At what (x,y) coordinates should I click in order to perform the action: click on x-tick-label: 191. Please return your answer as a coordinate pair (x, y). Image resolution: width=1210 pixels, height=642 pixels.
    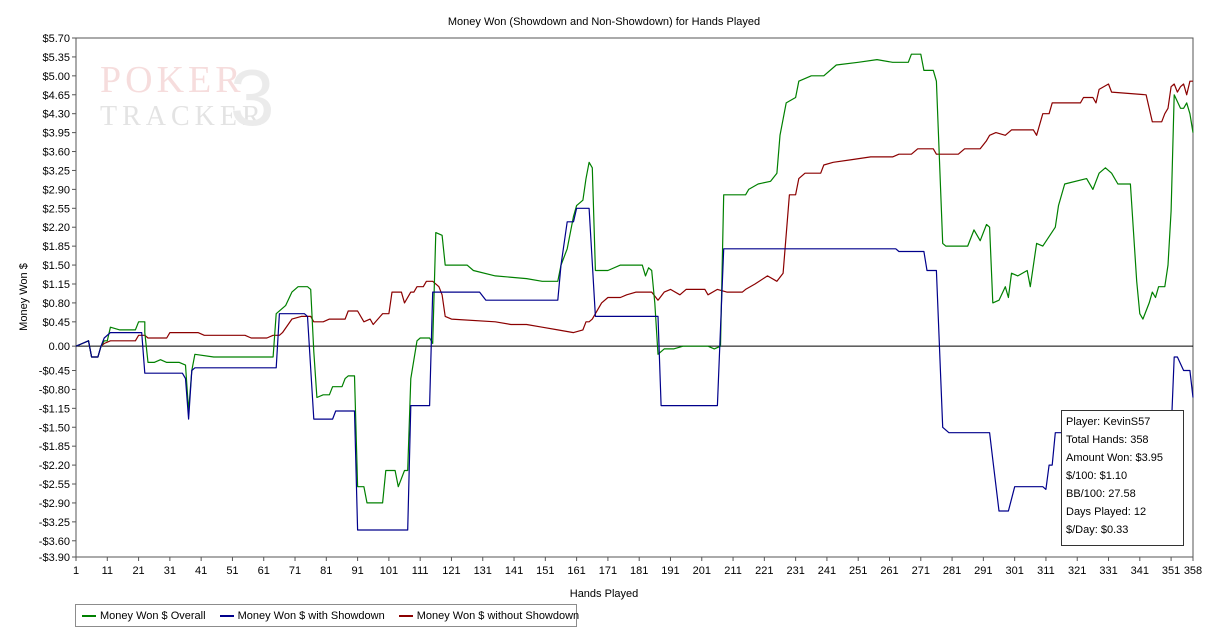
    Looking at the image, I should click on (670, 571).